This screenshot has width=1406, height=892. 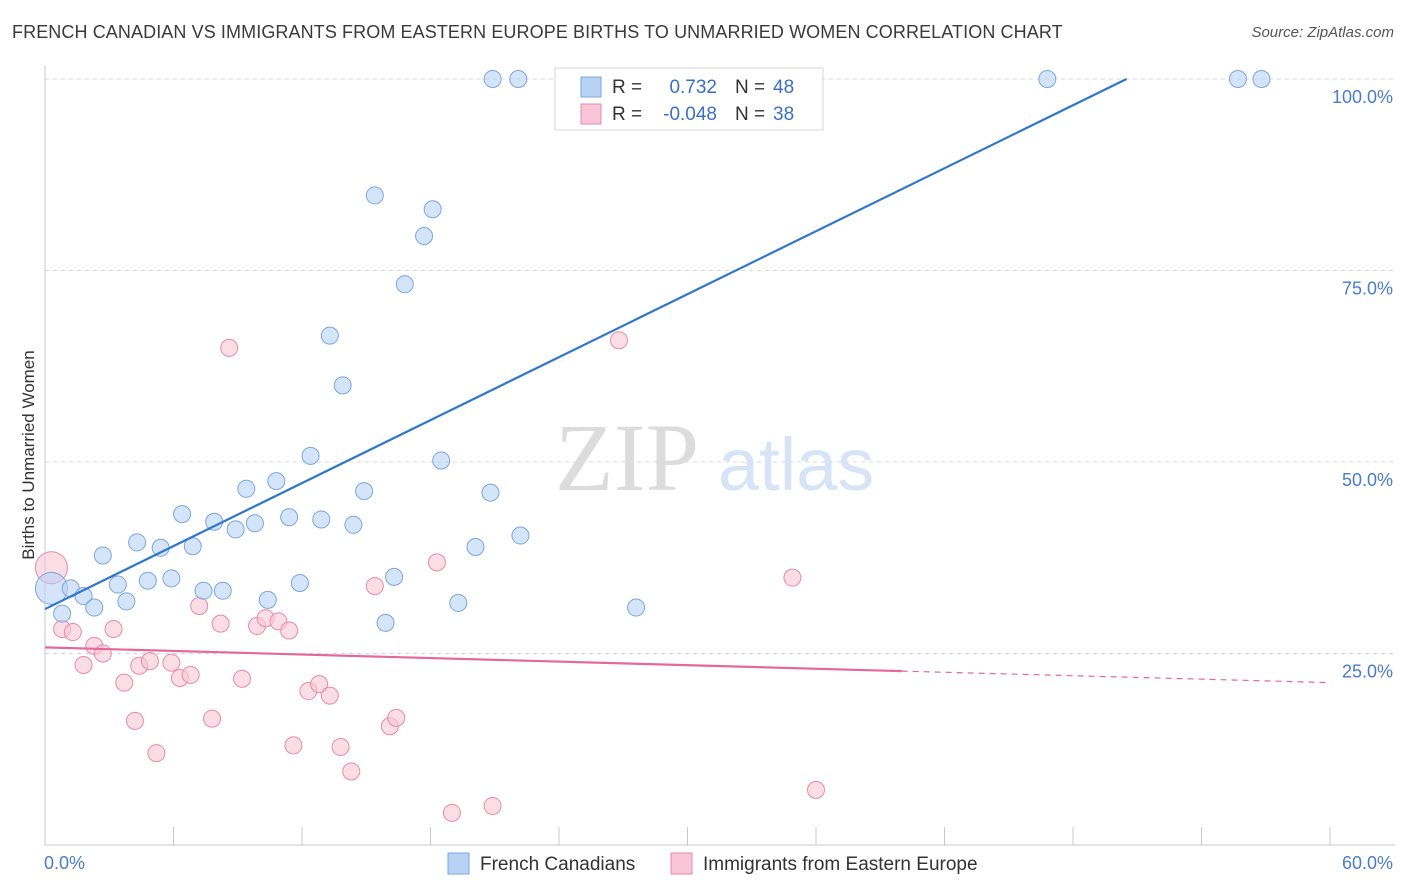 What do you see at coordinates (627, 114) in the screenshot?
I see `legend-r-label-pink: R =` at bounding box center [627, 114].